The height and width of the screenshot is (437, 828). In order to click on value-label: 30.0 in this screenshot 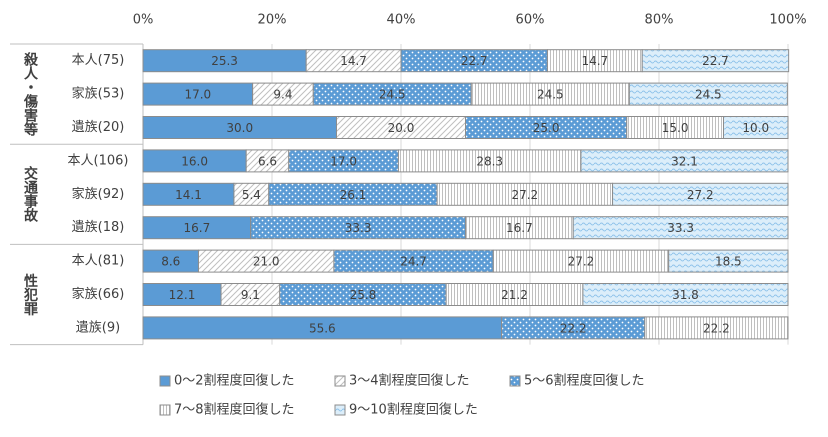, I will do `click(239, 128)`.